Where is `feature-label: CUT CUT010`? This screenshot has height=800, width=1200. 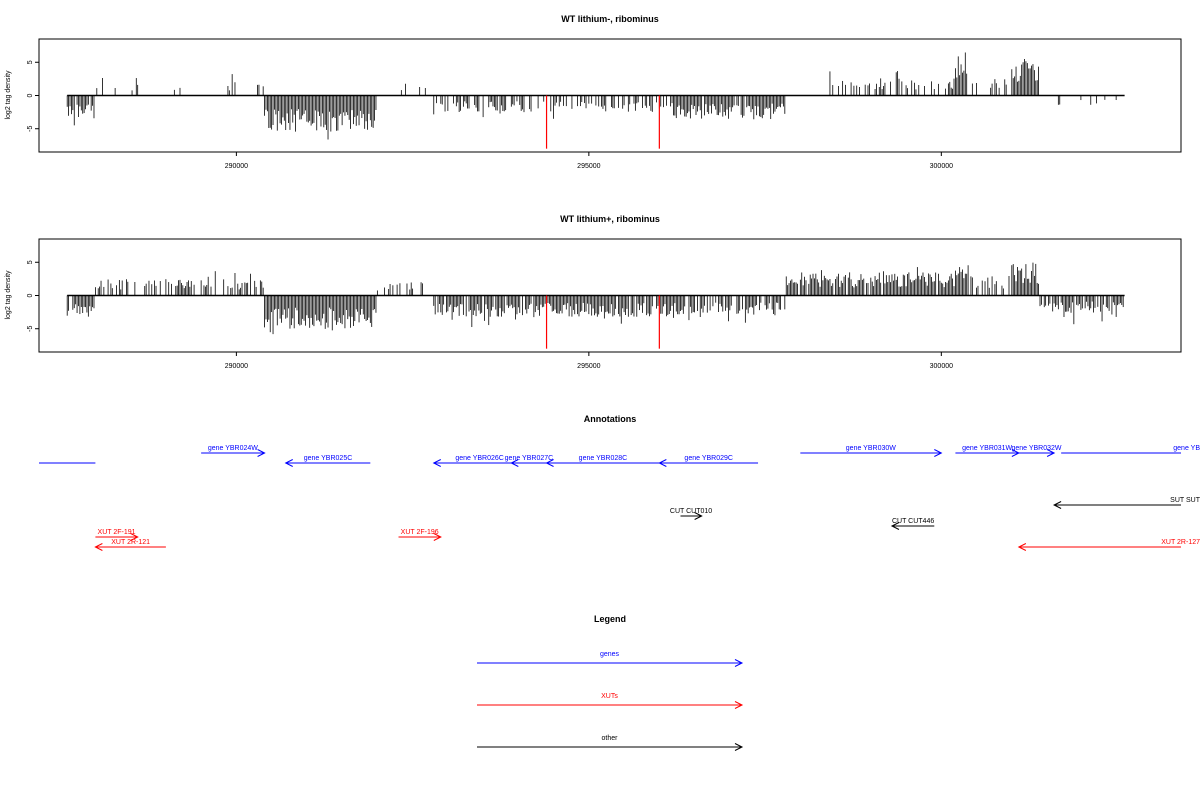
feature-label: CUT CUT010 is located at coordinates (691, 511).